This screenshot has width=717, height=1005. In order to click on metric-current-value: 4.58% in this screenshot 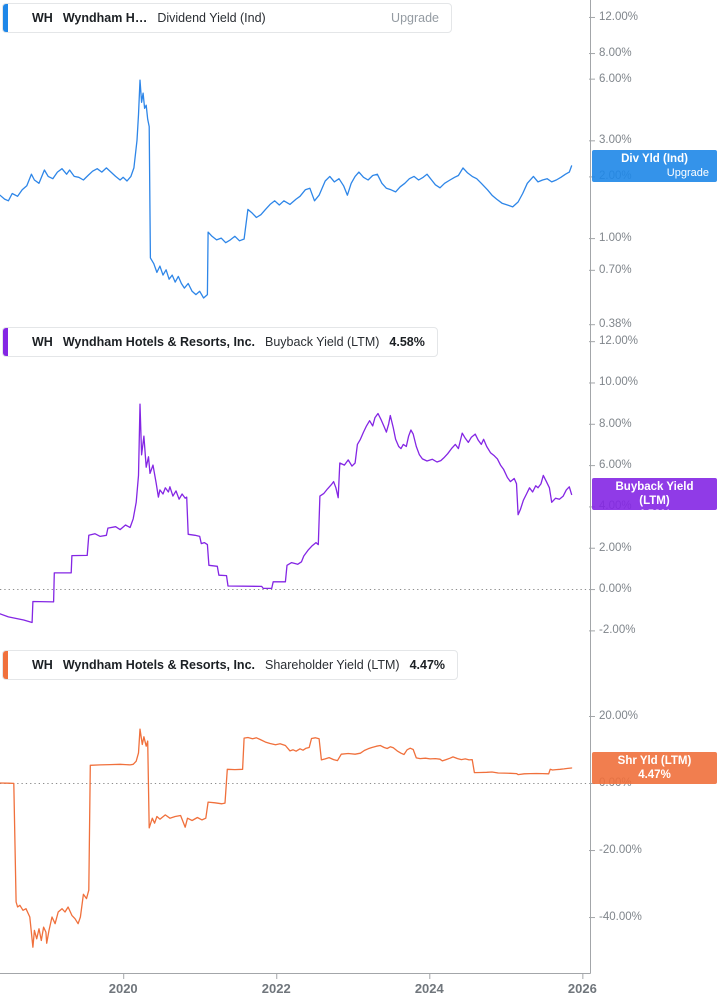, I will do `click(407, 342)`.